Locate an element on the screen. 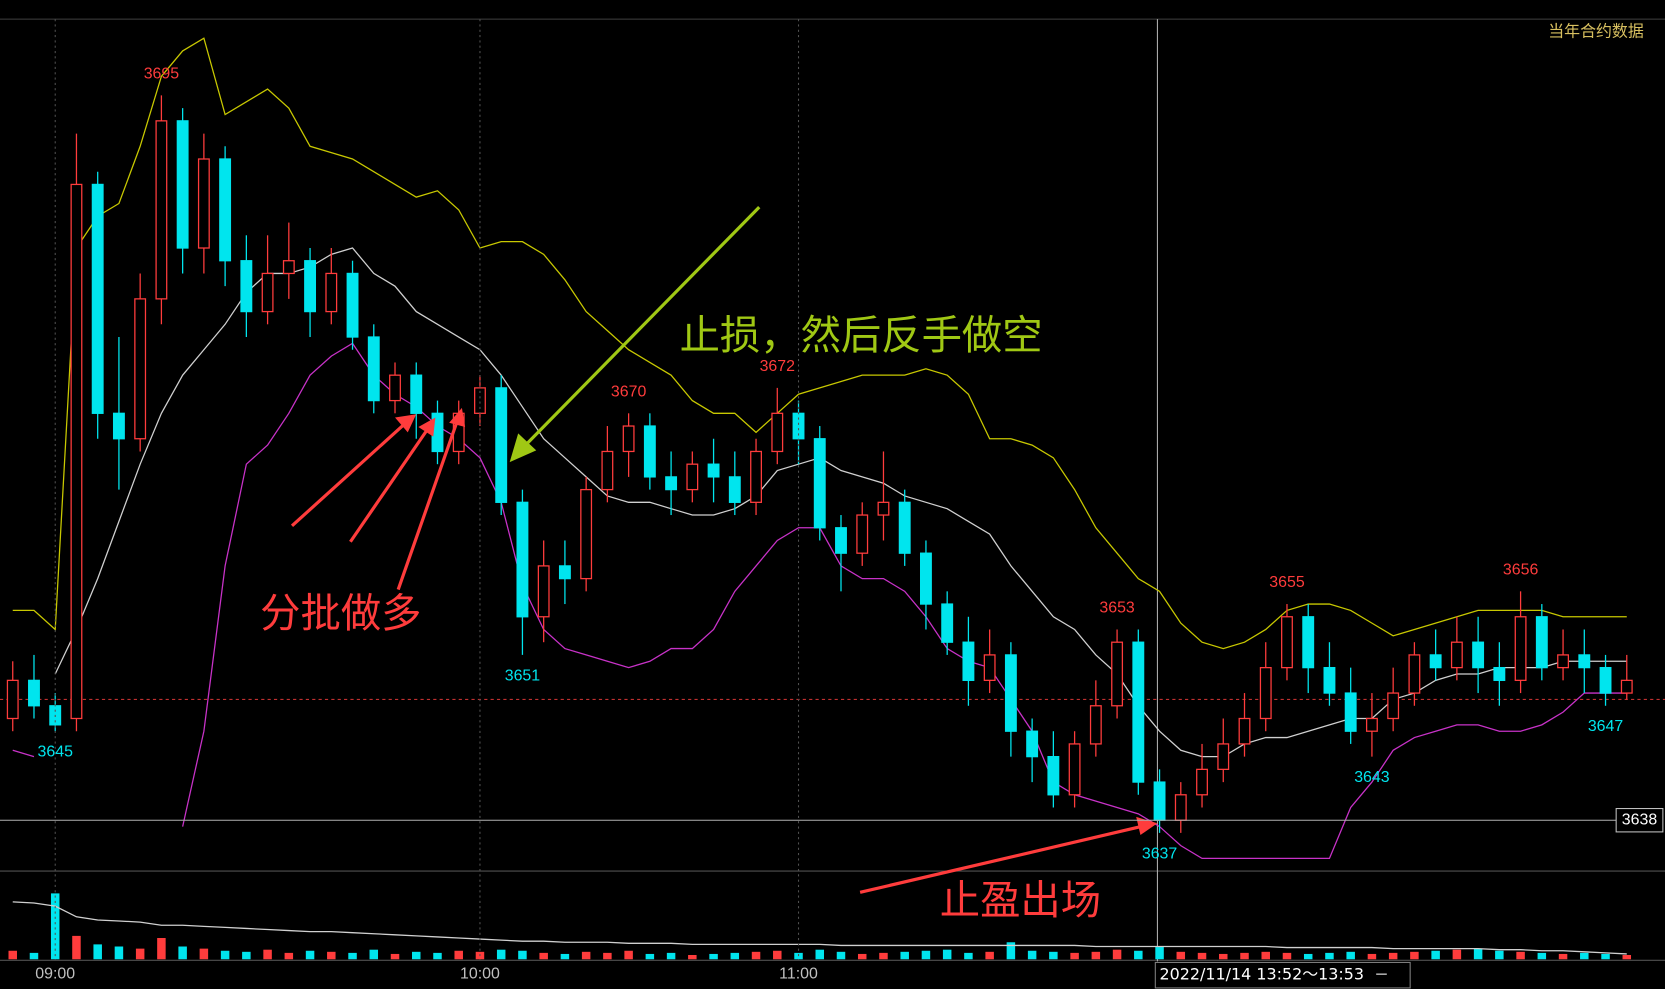  annotation: 止盈出场 is located at coordinates (1020, 900).